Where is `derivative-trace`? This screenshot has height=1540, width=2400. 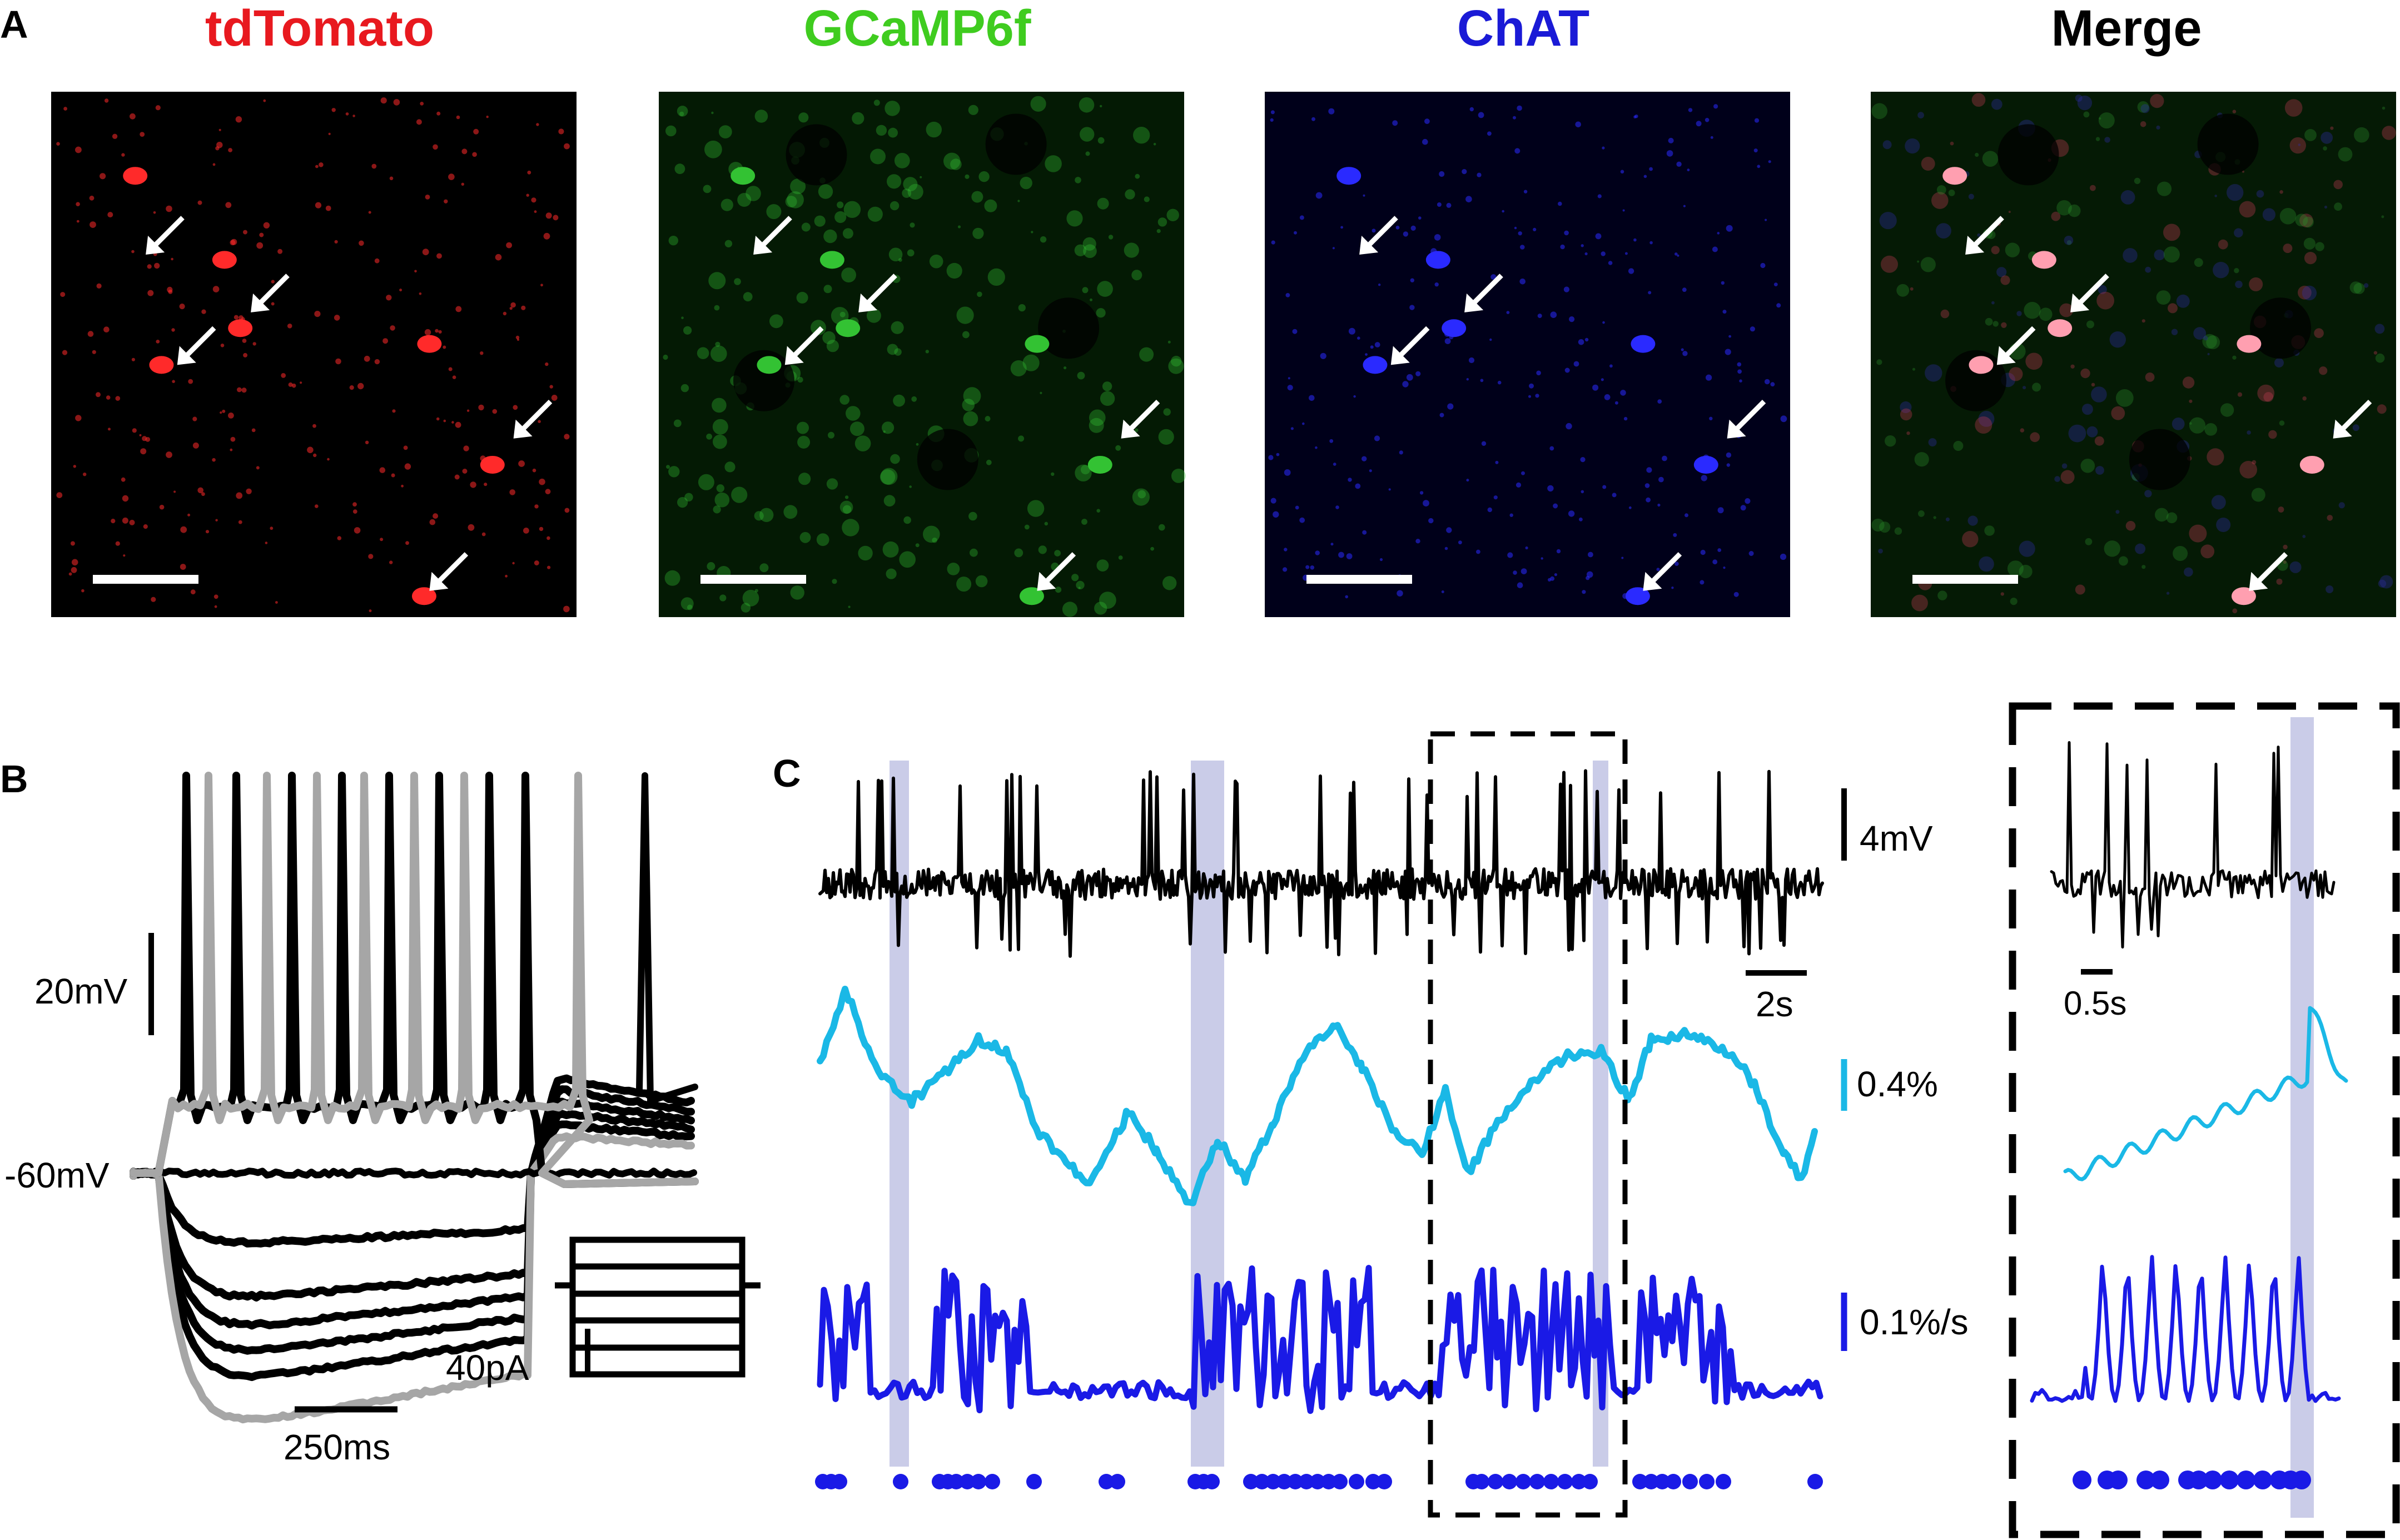 derivative-trace is located at coordinates (1320, 1339).